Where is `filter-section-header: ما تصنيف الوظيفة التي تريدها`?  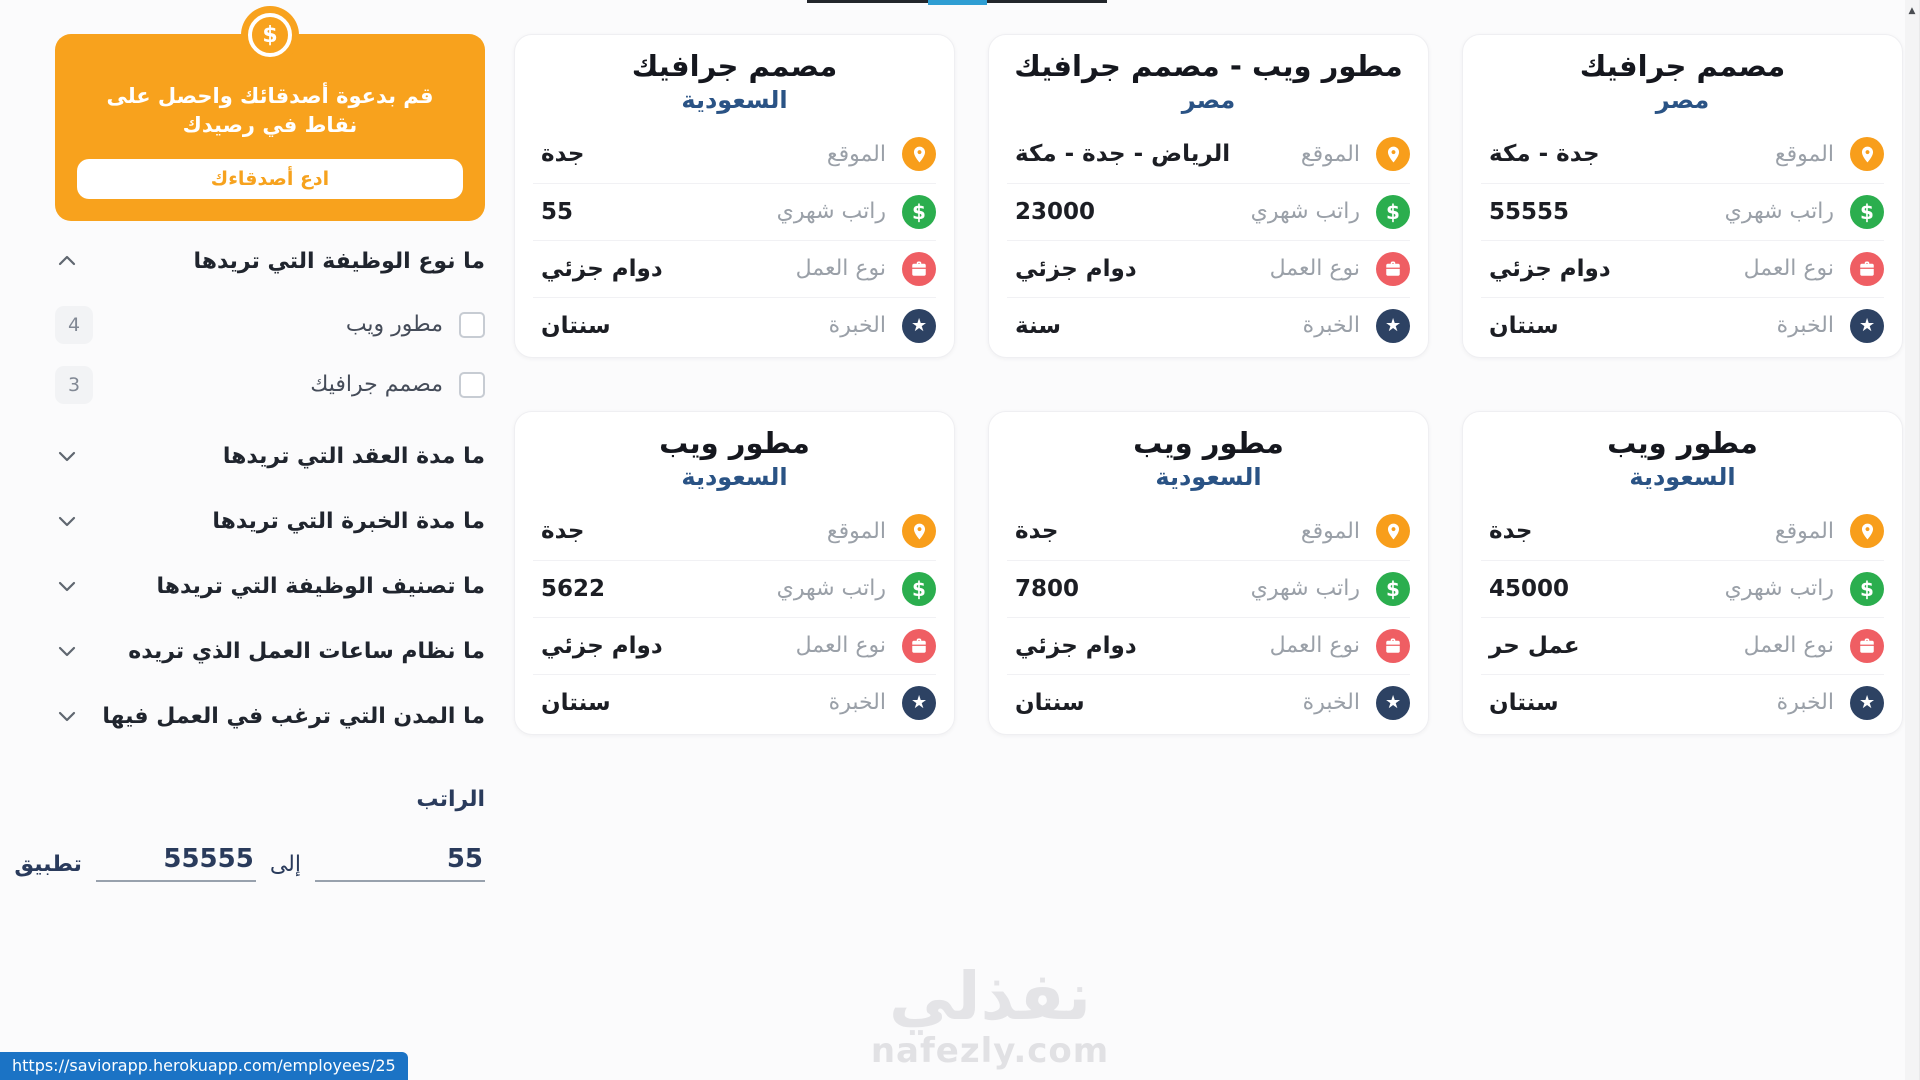
filter-section-header: ما تصنيف الوظيفة التي تريدها is located at coordinates (270, 586).